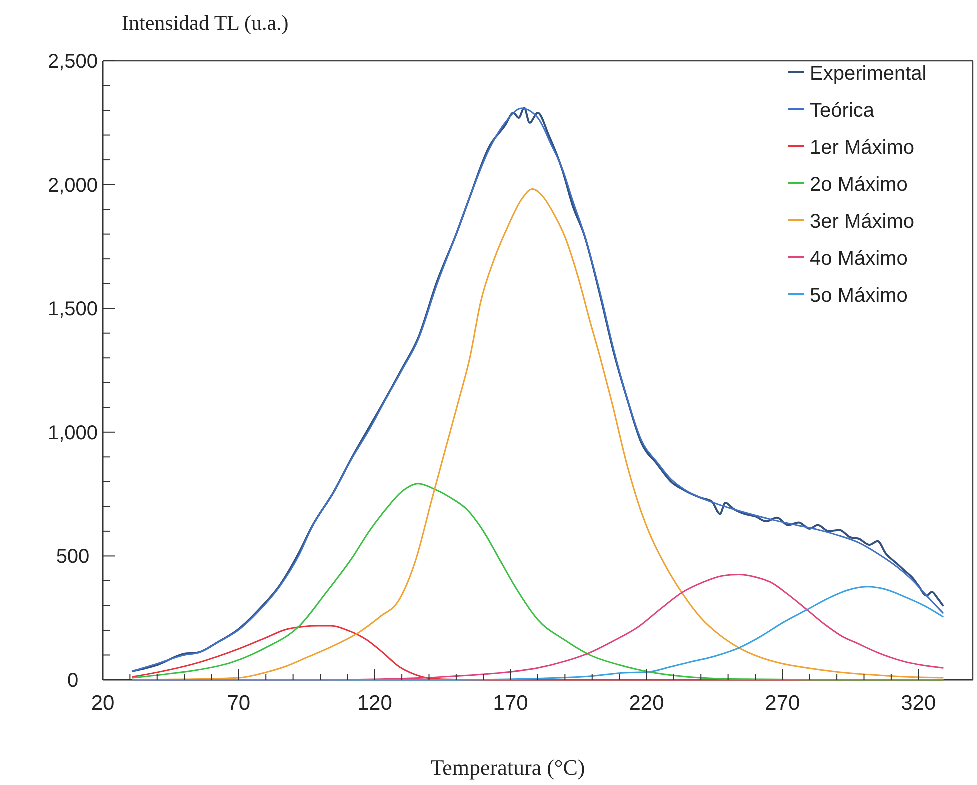 The width and height of the screenshot is (977, 785). What do you see at coordinates (73, 557) in the screenshot?
I see `y-tick-label: 500` at bounding box center [73, 557].